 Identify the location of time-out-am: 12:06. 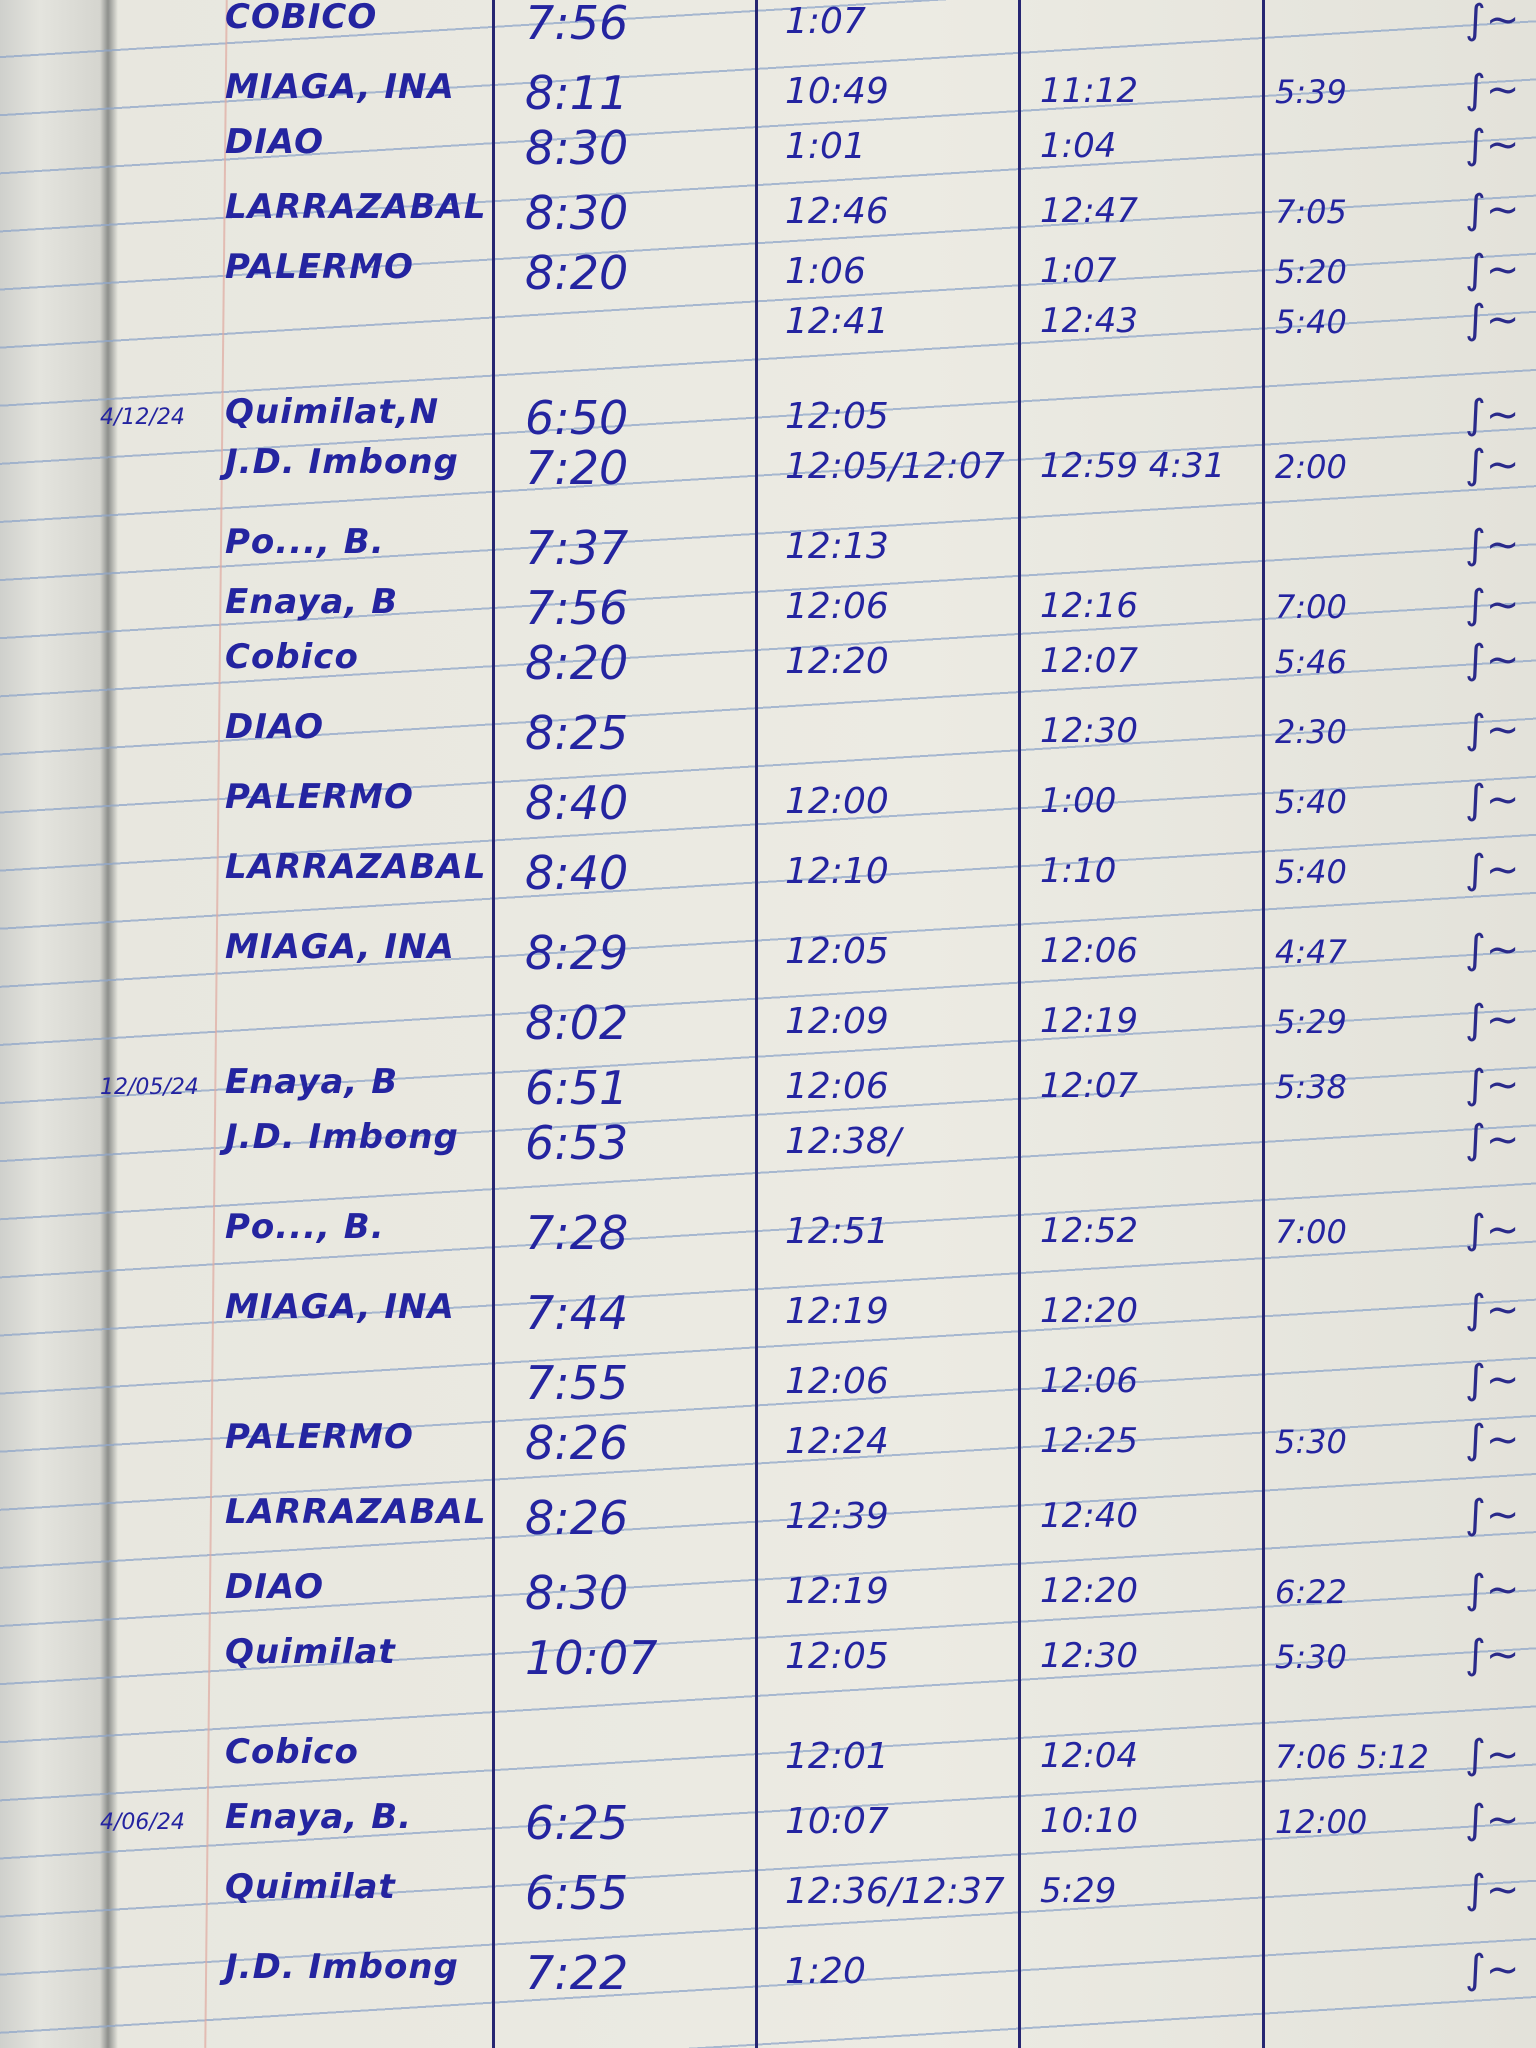
(837, 606).